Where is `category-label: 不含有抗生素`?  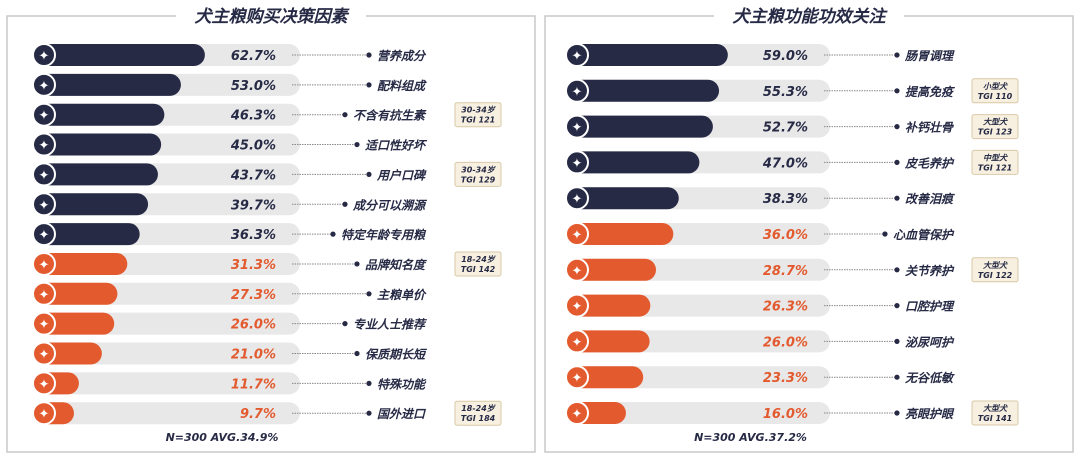 category-label: 不含有抗生素 is located at coordinates (390, 116).